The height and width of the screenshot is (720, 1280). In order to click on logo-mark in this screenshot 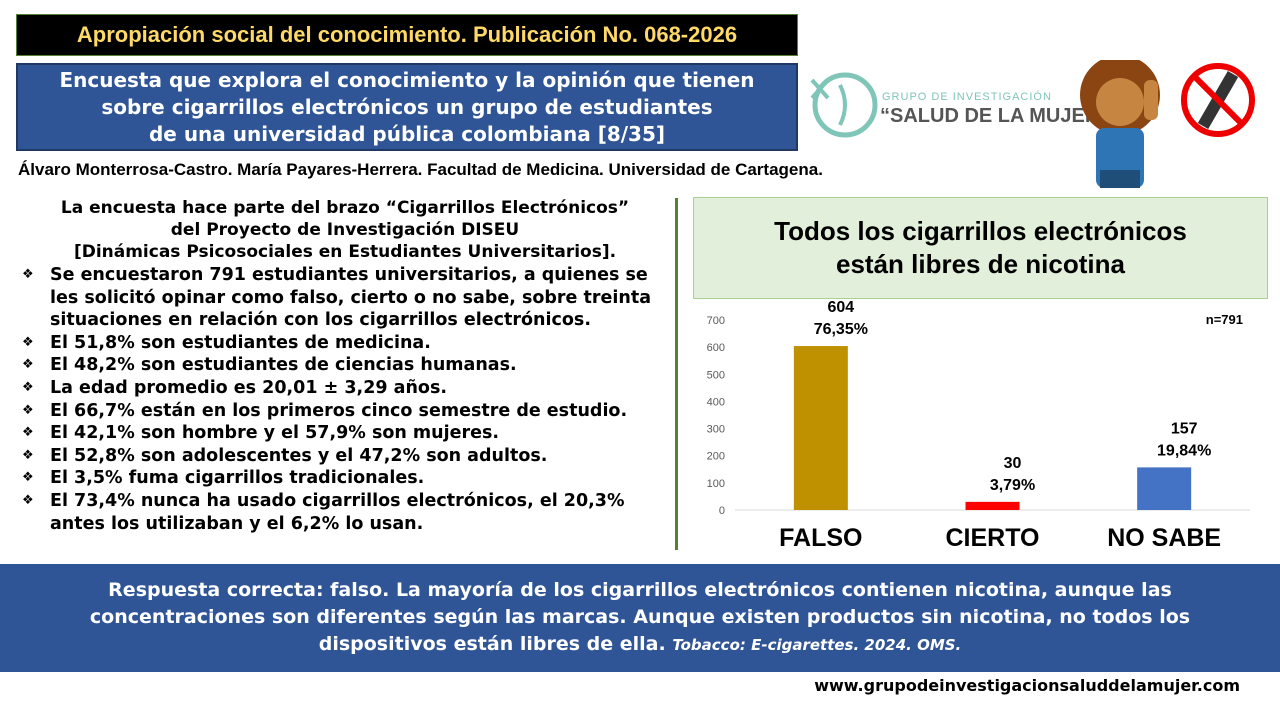, I will do `click(844, 105)`.